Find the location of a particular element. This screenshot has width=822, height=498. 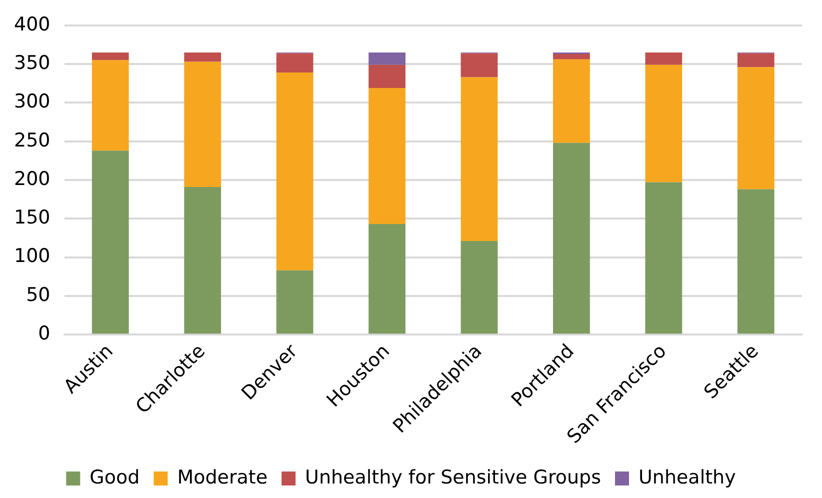

y-tick-label: 200 is located at coordinates (32, 179).